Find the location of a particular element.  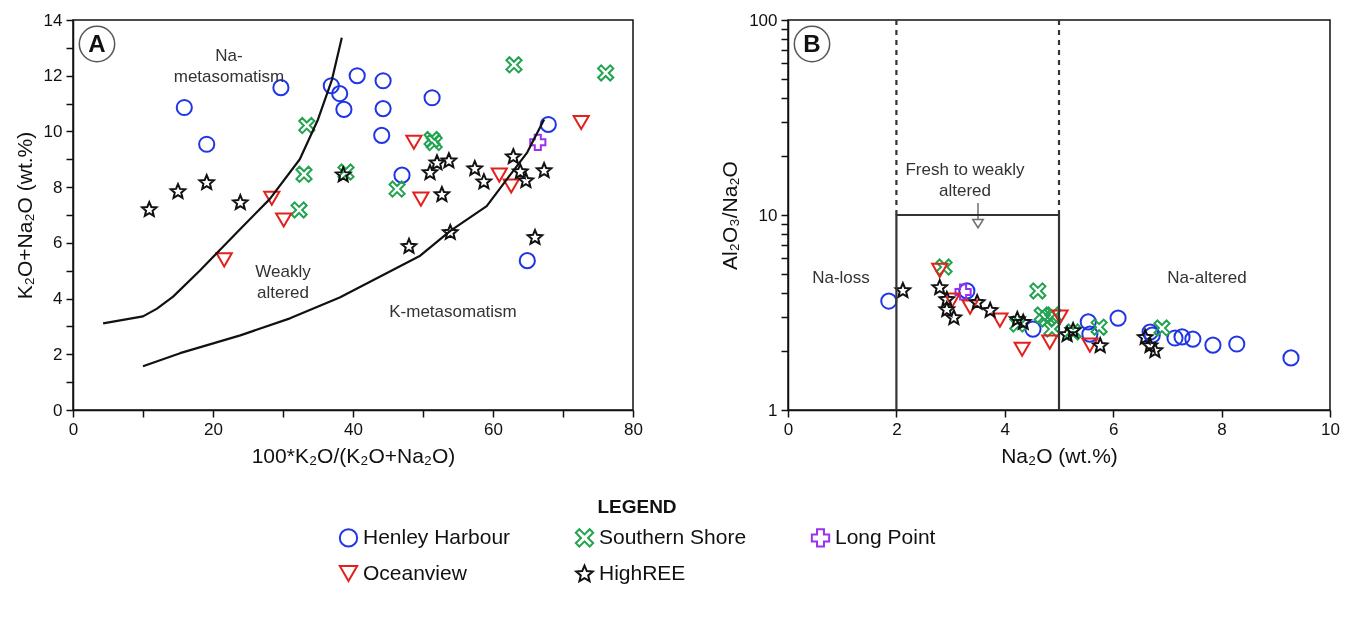

y-tick-label: 0 is located at coordinates (58, 410).